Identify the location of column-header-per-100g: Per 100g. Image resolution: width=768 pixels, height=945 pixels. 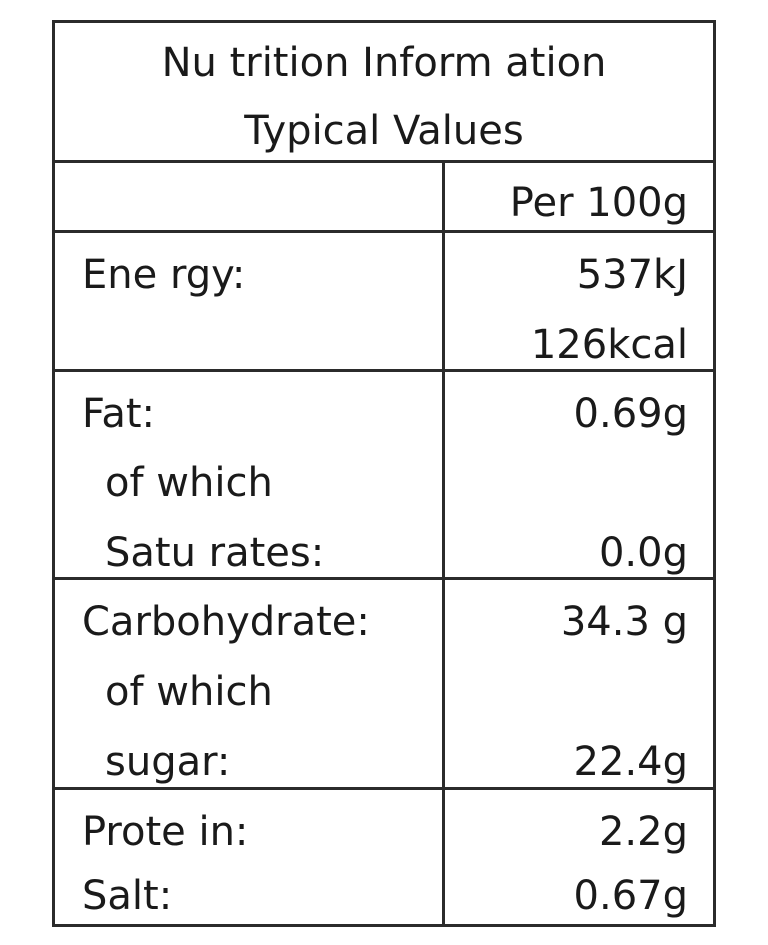
(598, 203).